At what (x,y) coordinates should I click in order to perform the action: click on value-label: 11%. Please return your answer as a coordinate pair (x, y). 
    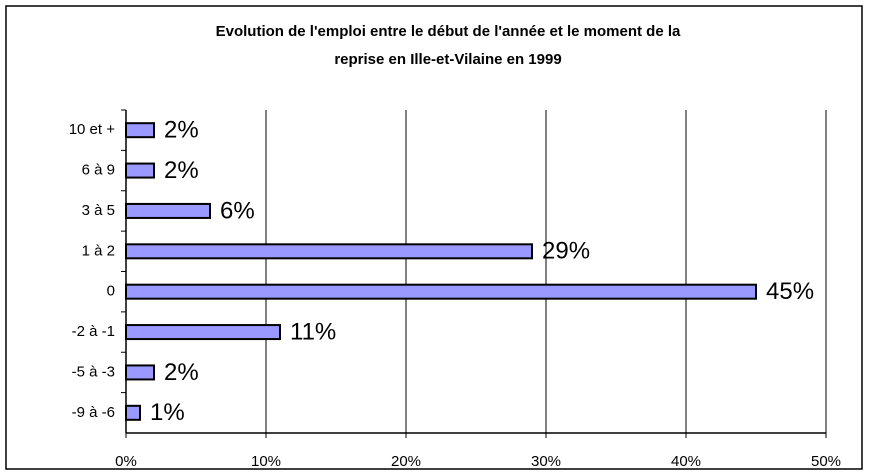
    Looking at the image, I should click on (313, 331).